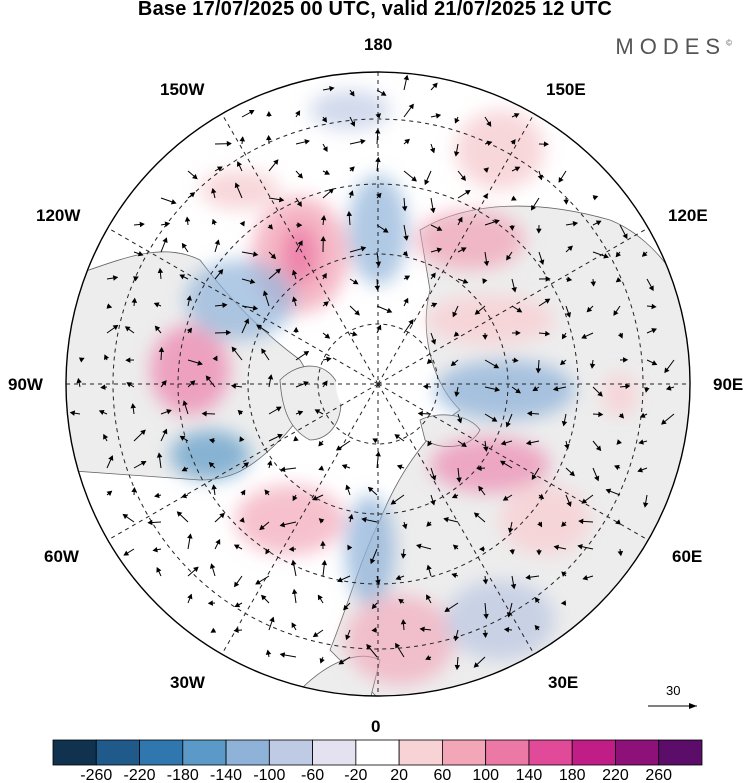  I want to click on lon-label-0: 0, so click(376, 726).